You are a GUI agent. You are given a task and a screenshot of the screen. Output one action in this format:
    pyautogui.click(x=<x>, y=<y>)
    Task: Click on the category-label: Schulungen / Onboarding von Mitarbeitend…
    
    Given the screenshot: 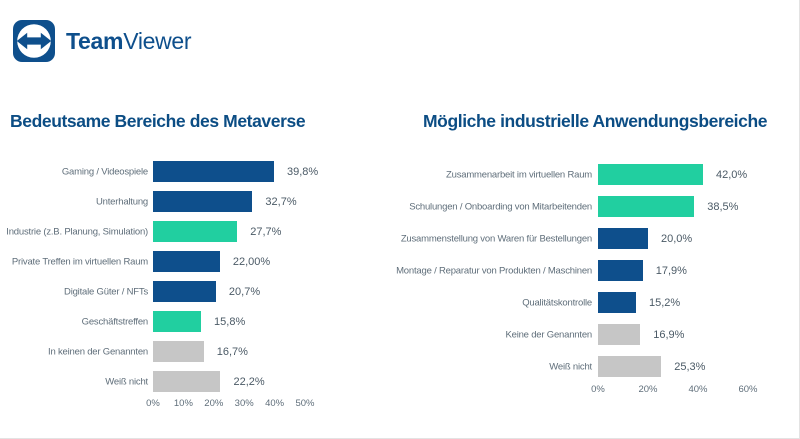 What is the action you would take?
    pyautogui.click(x=500, y=207)
    